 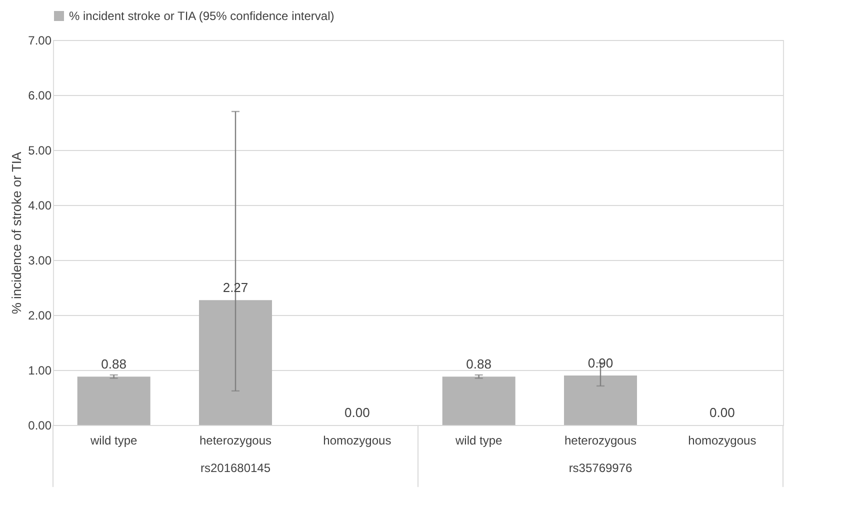 I want to click on y-tick-label: 4.00, so click(x=40, y=205).